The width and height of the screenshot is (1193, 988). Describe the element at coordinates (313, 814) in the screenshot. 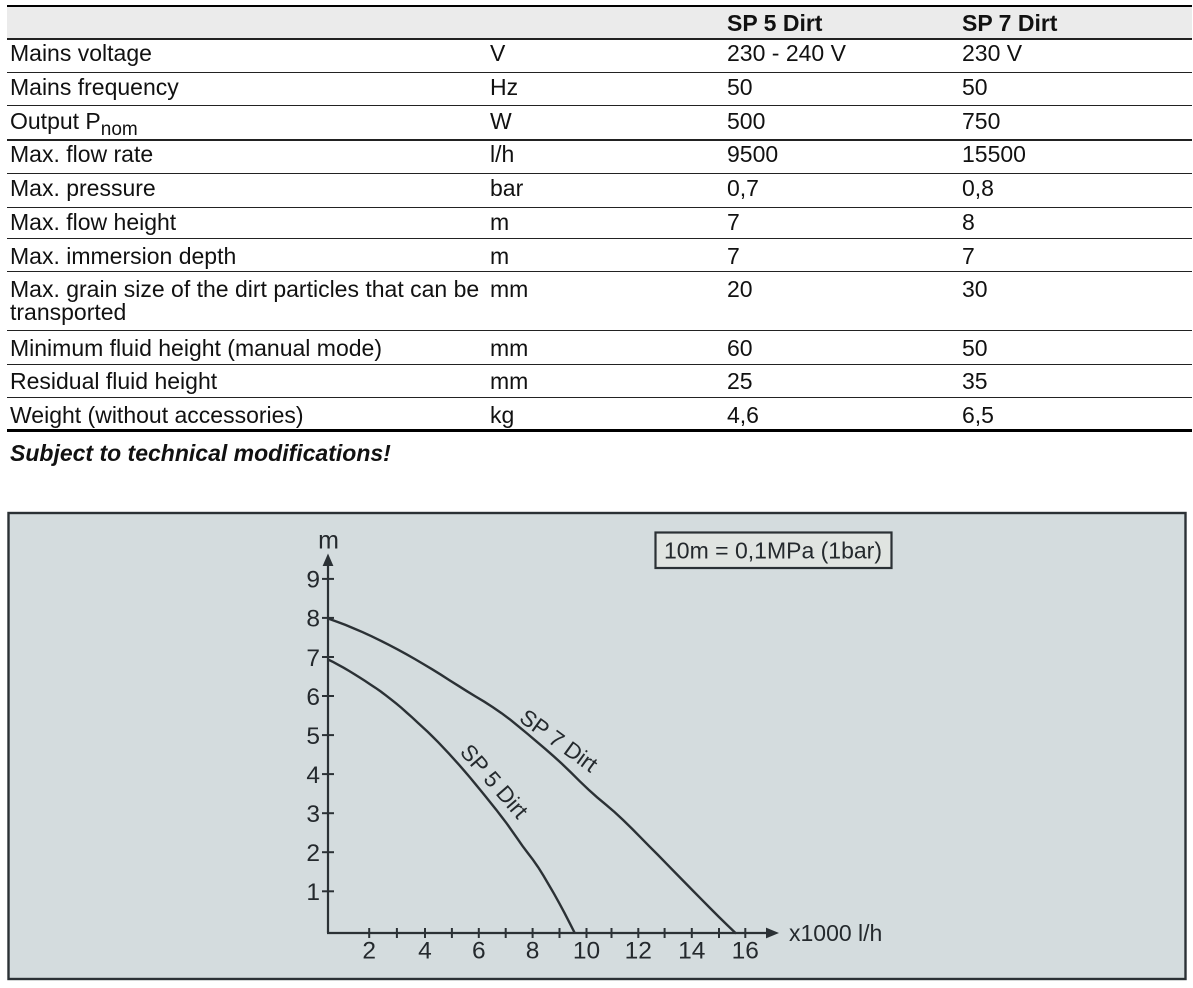

I see `svg-text: 3` at that location.